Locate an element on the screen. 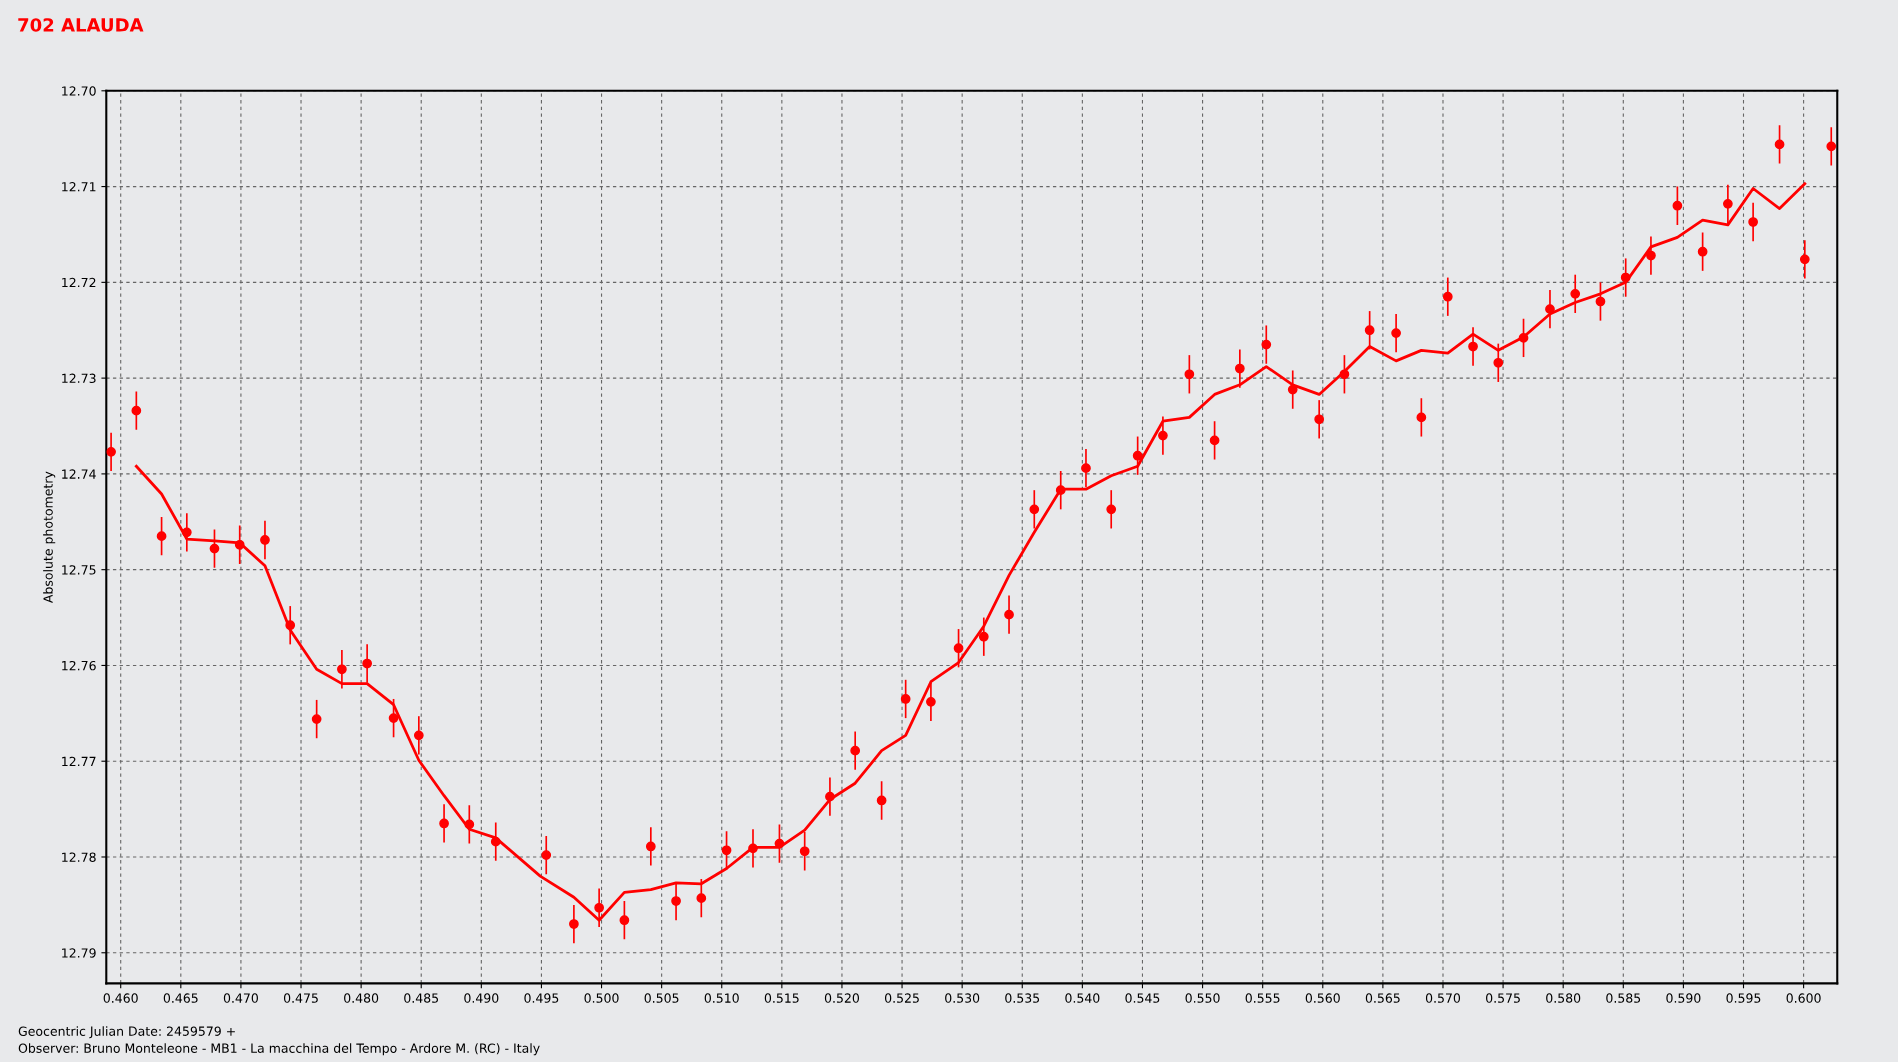 The image size is (1898, 1062). x-tick-label: 0.585 is located at coordinates (1623, 998).